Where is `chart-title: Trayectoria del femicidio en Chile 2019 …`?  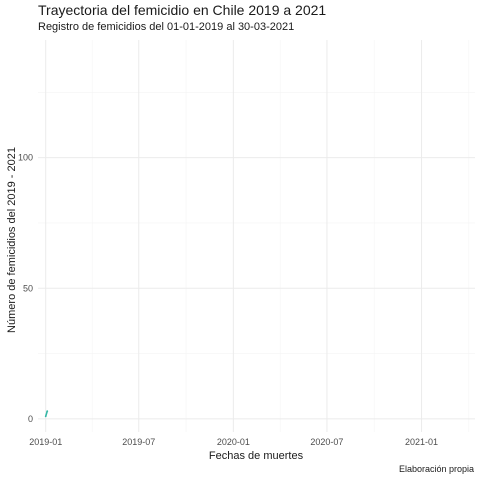 chart-title: Trayectoria del femicidio en Chile 2019 … is located at coordinates (182, 10).